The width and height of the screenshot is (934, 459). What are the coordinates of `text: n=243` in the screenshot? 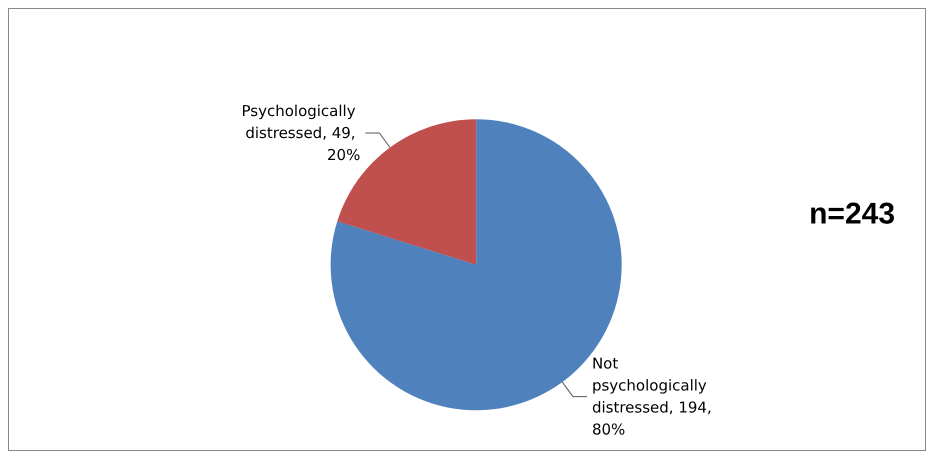 It's located at (852, 214).